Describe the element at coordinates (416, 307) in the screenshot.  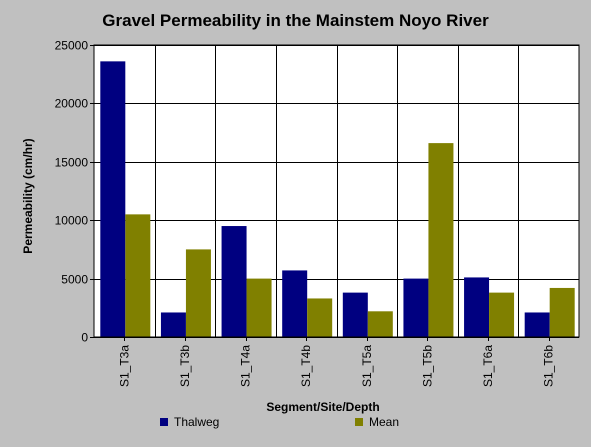
I see `bar-thalweg-s1_t5b` at that location.